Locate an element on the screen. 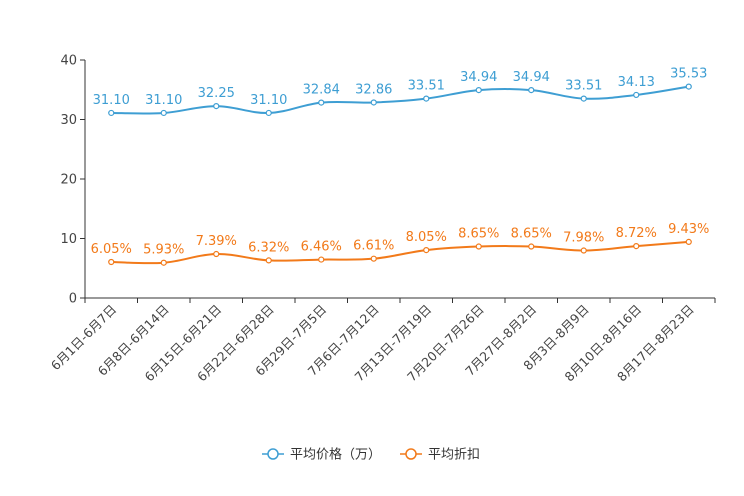 The image size is (744, 496). data-label: 6.32% is located at coordinates (268, 247).